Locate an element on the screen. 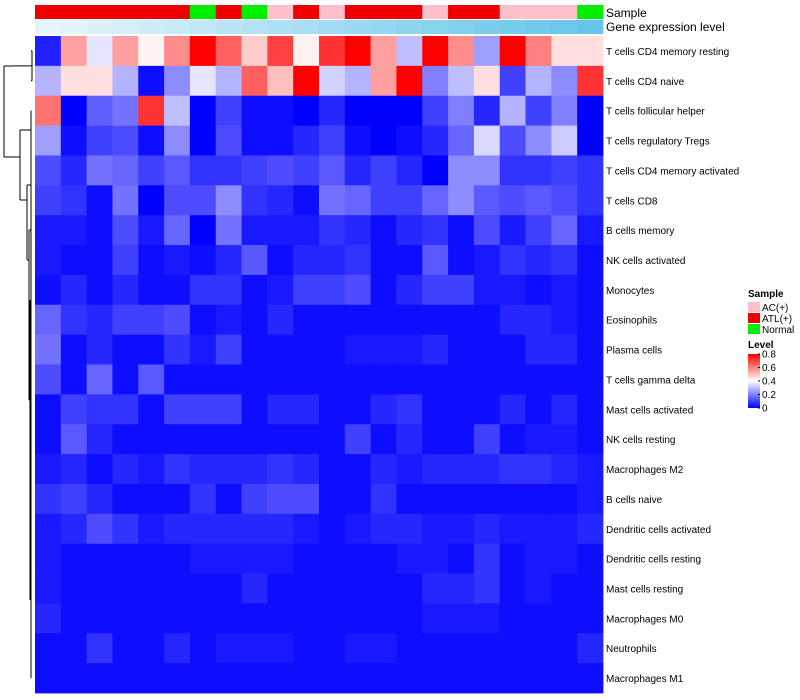  sample-track-label: Sample is located at coordinates (626, 13).